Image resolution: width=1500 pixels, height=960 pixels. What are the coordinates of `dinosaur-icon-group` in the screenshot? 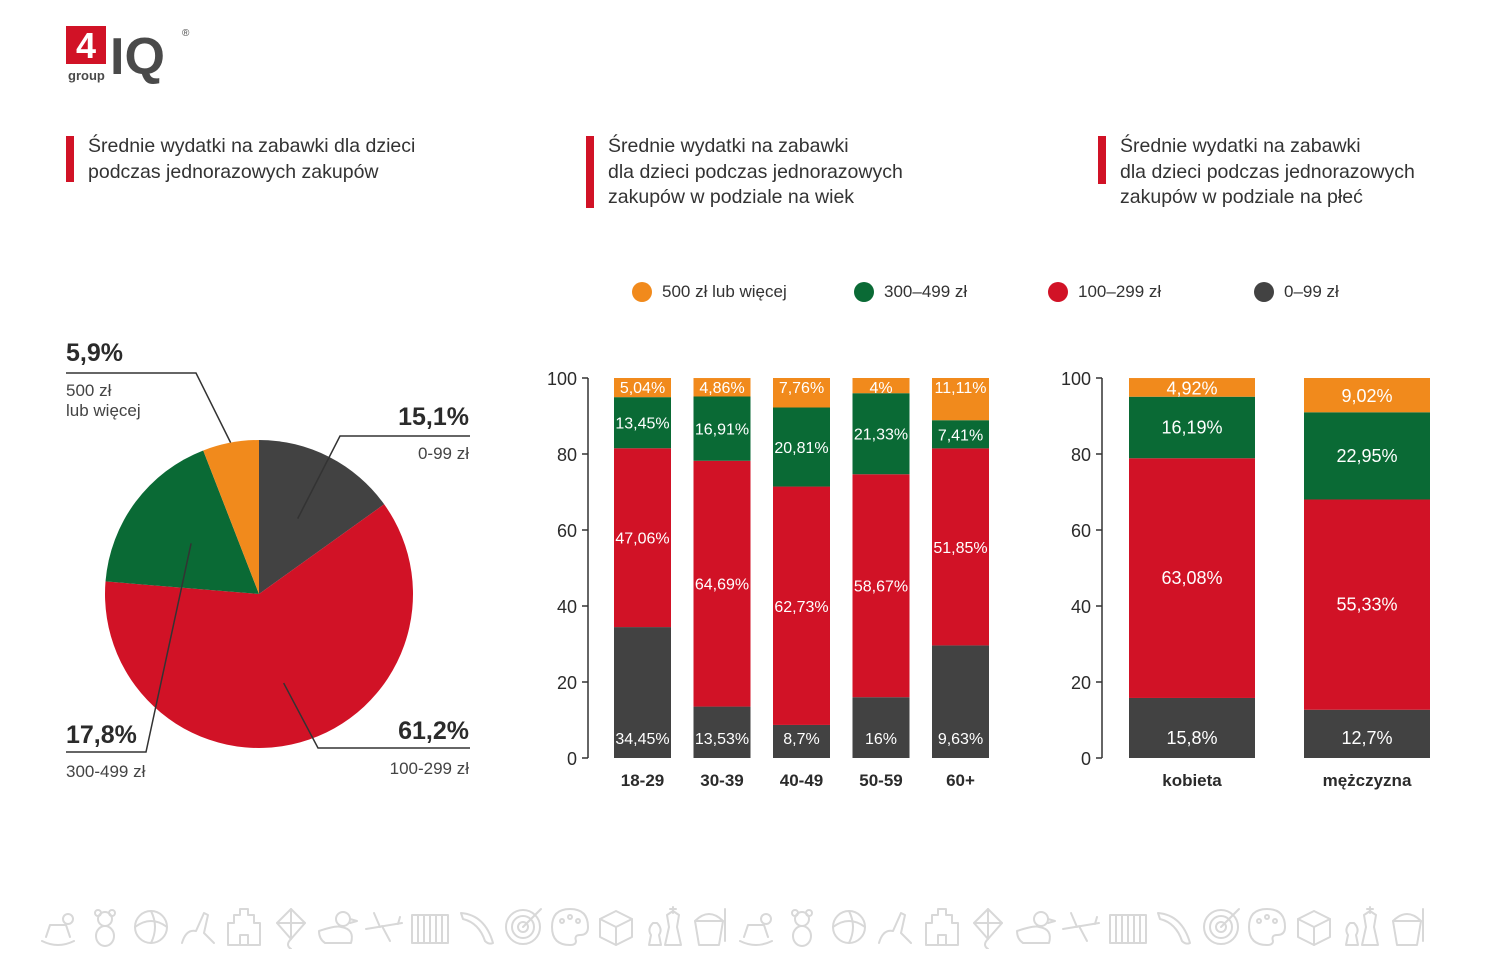 It's located at (895, 928).